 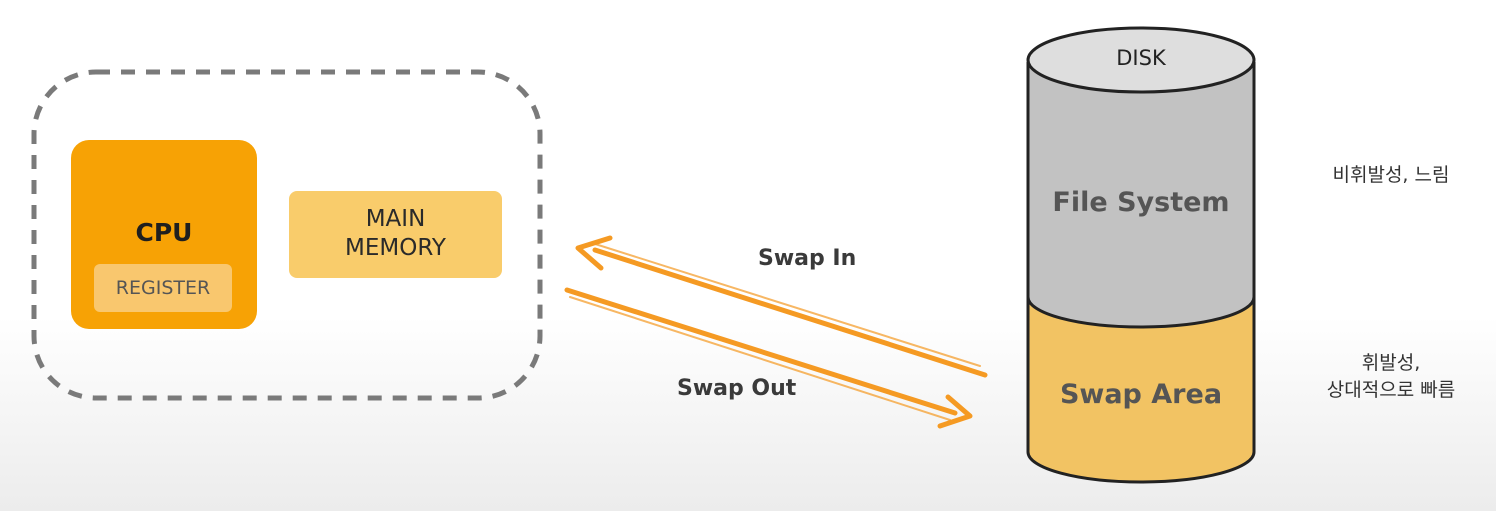 I want to click on register-block: REGISTER, so click(x=163, y=288).